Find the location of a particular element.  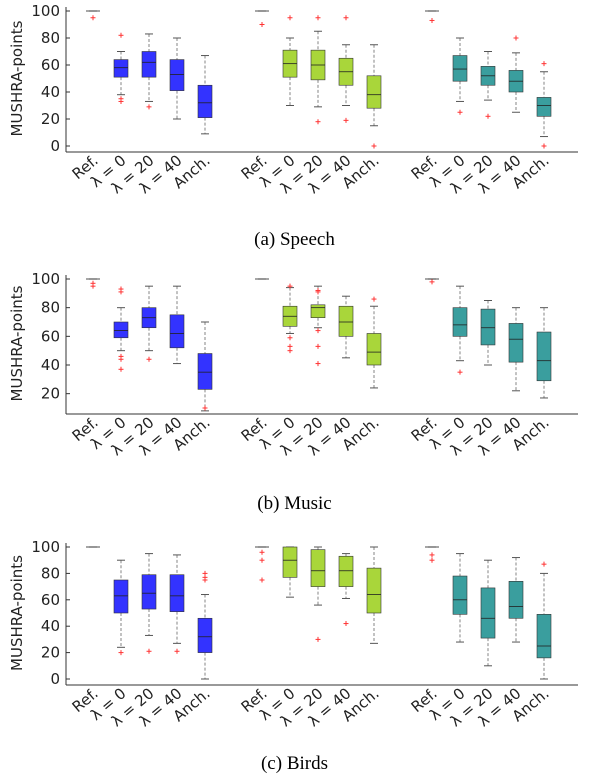

birds-caption: (c) Birds is located at coordinates (294, 763).